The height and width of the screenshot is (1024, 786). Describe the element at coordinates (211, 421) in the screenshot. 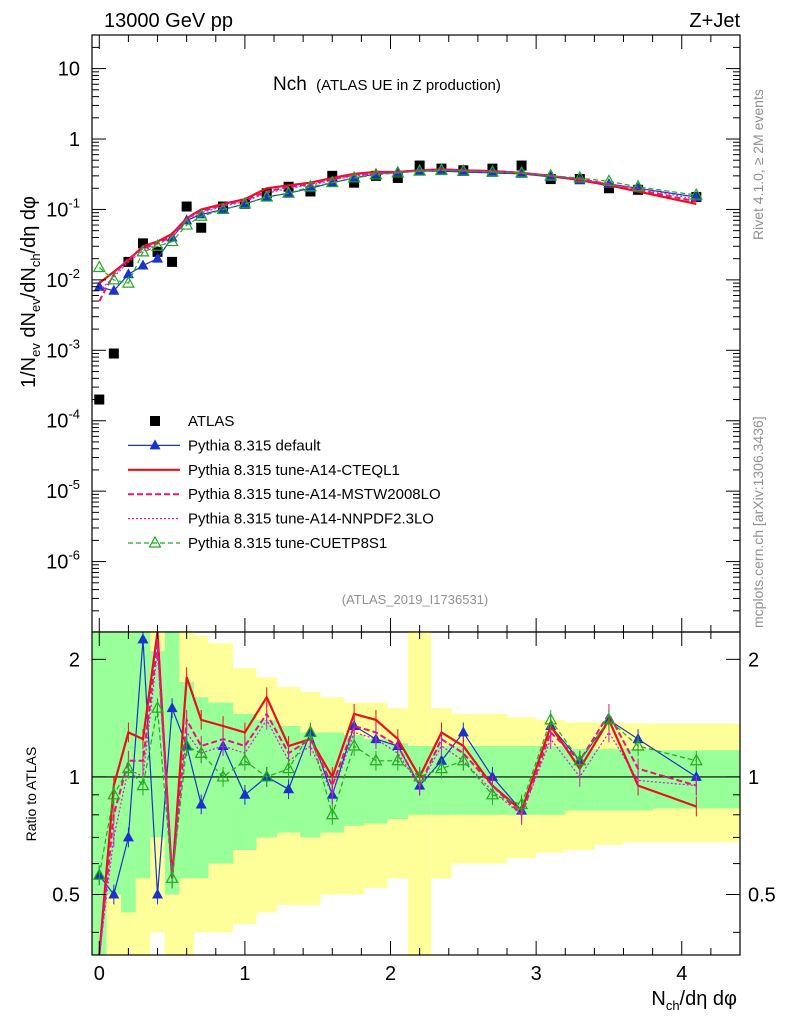

I see `legend-label: ATLAS` at that location.